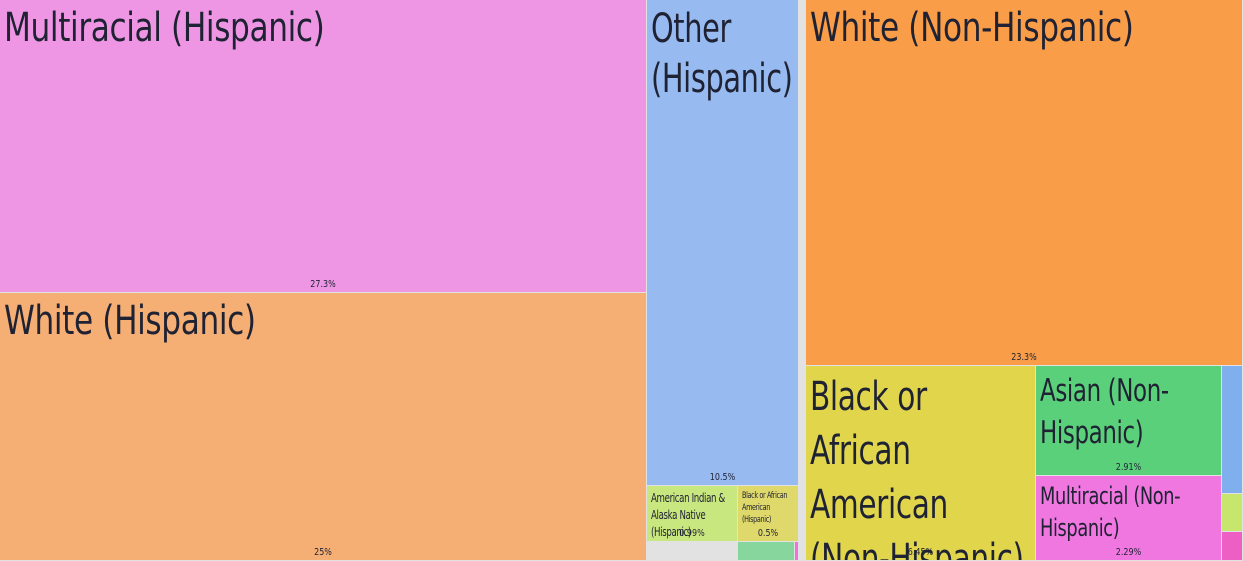  Describe the element at coordinates (130, 321) in the screenshot. I see `tile-label: White (Hispanic)` at that location.